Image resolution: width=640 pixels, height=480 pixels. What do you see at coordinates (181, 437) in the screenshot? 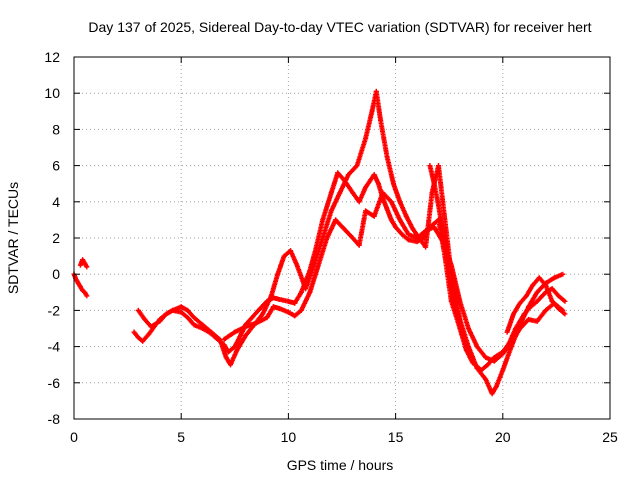
I see `x-tick-label: 5` at bounding box center [181, 437].